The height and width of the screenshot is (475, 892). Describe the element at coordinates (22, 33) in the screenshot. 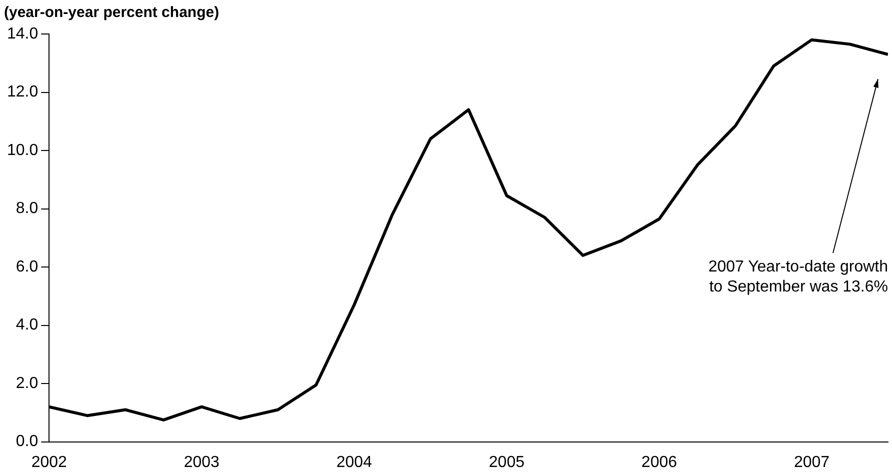

I see `y-tick-label: 14.0` at that location.